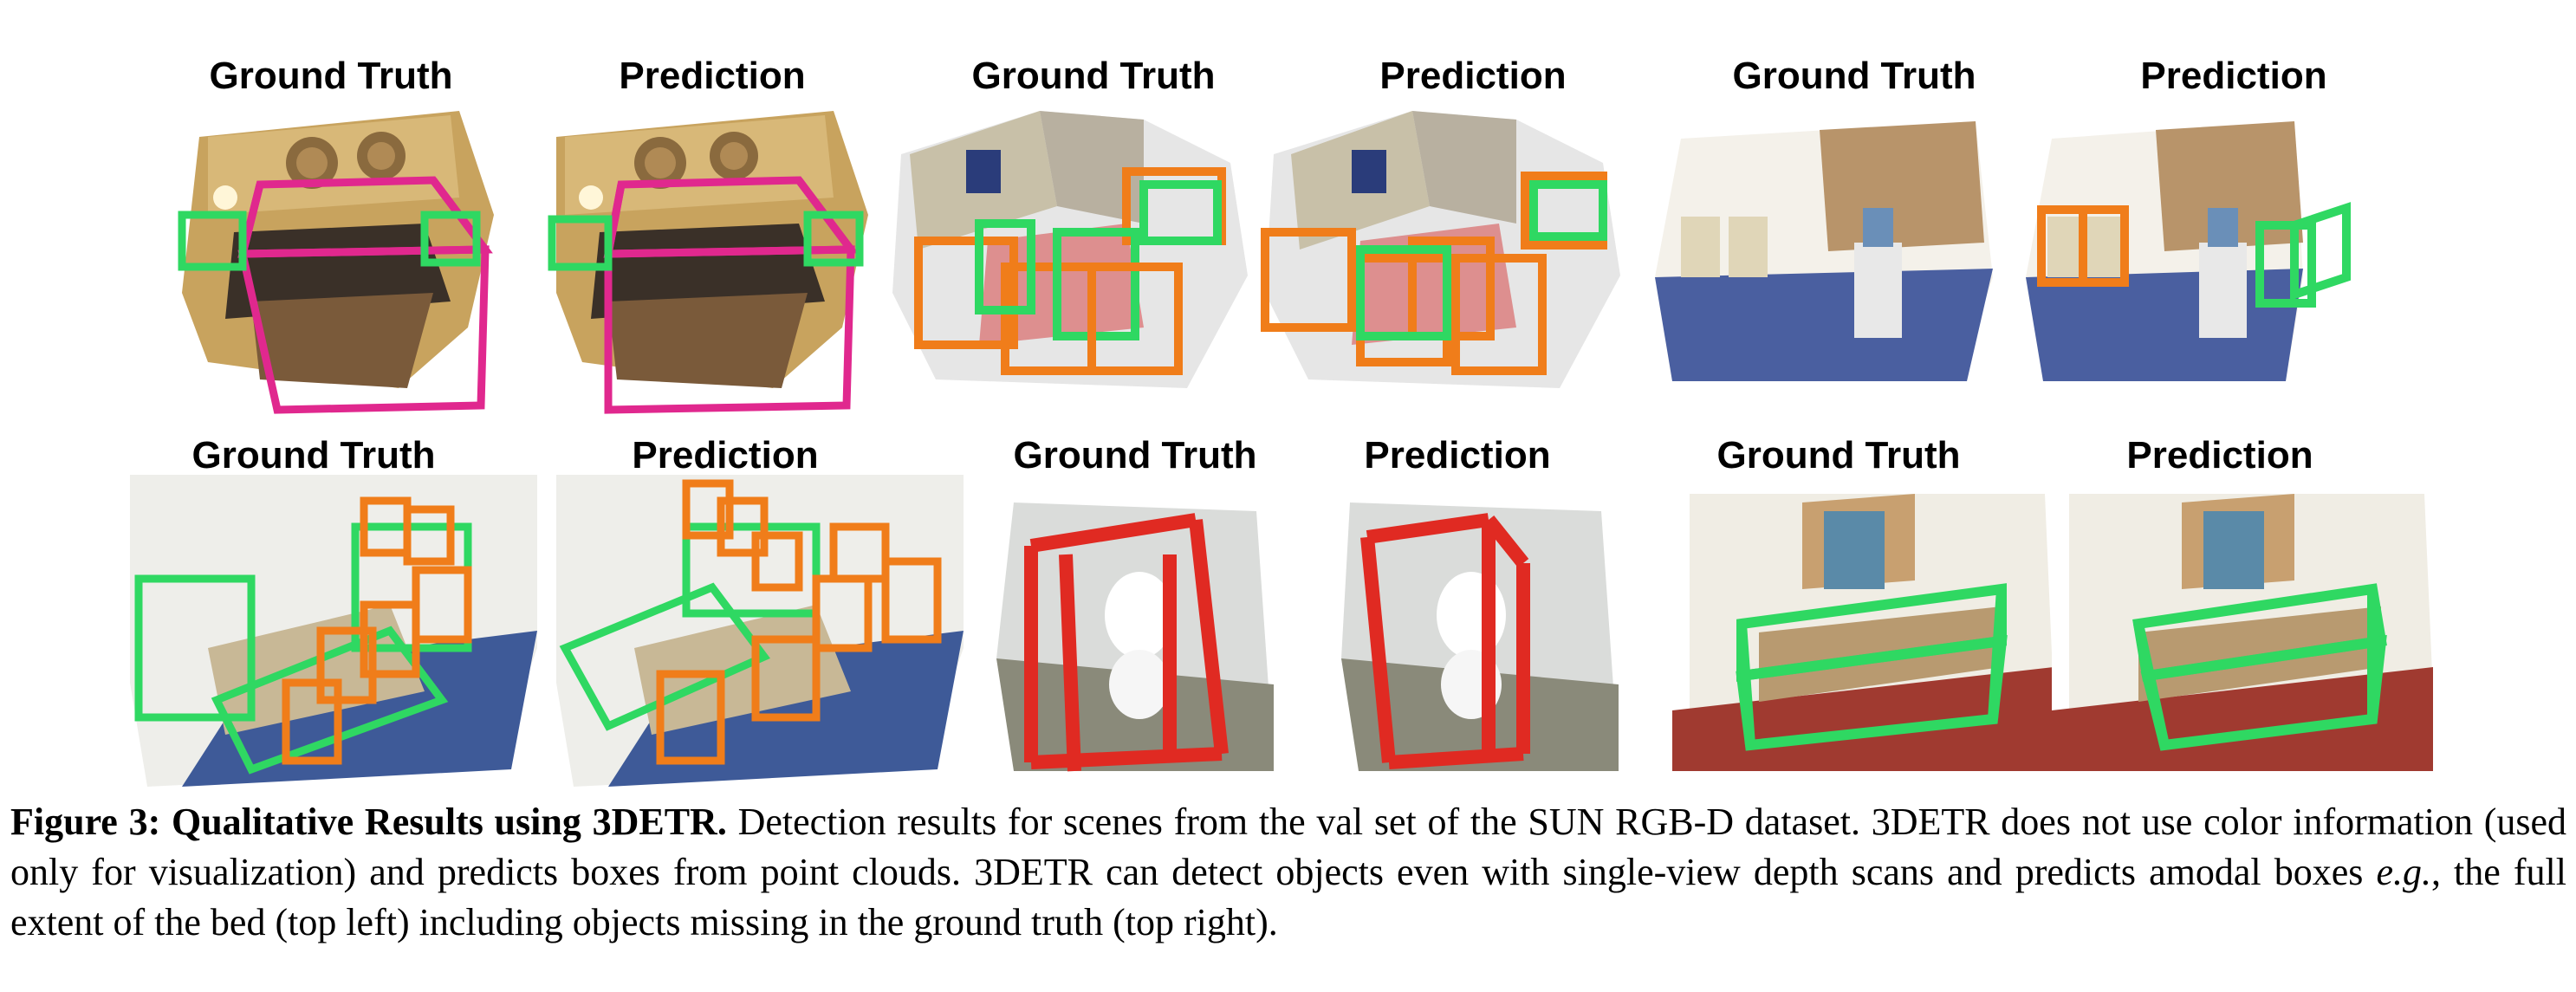  Describe the element at coordinates (1093, 76) in the screenshot. I see `label-ground-truth-2: Ground Truth` at that location.